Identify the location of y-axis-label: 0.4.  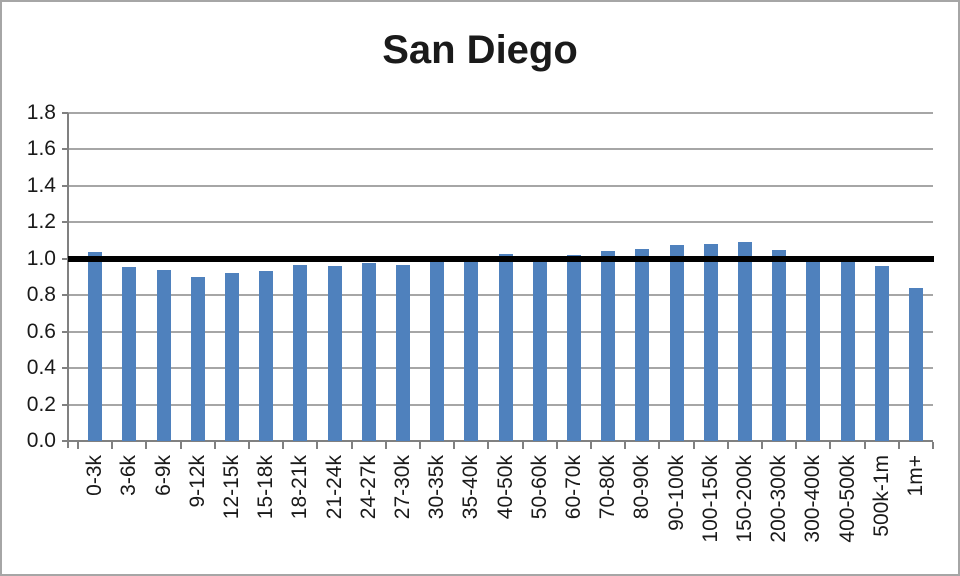
(41, 367).